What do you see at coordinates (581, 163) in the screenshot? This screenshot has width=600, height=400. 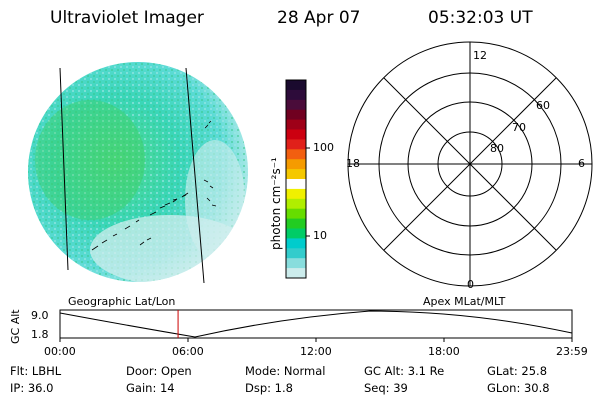 I see `mlt-label-6: 6` at bounding box center [581, 163].